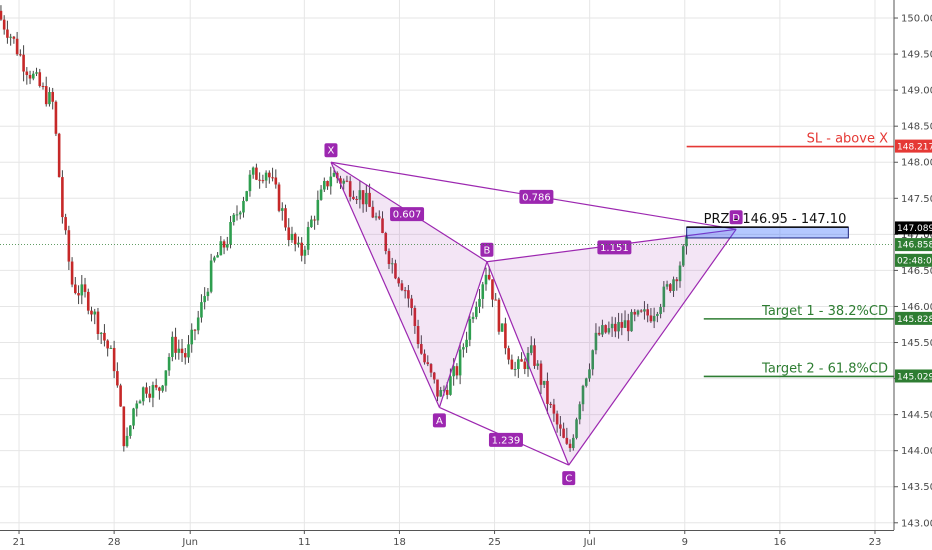  Describe the element at coordinates (463, 334) in the screenshot. I see `pattern-leg-ab` at that location.